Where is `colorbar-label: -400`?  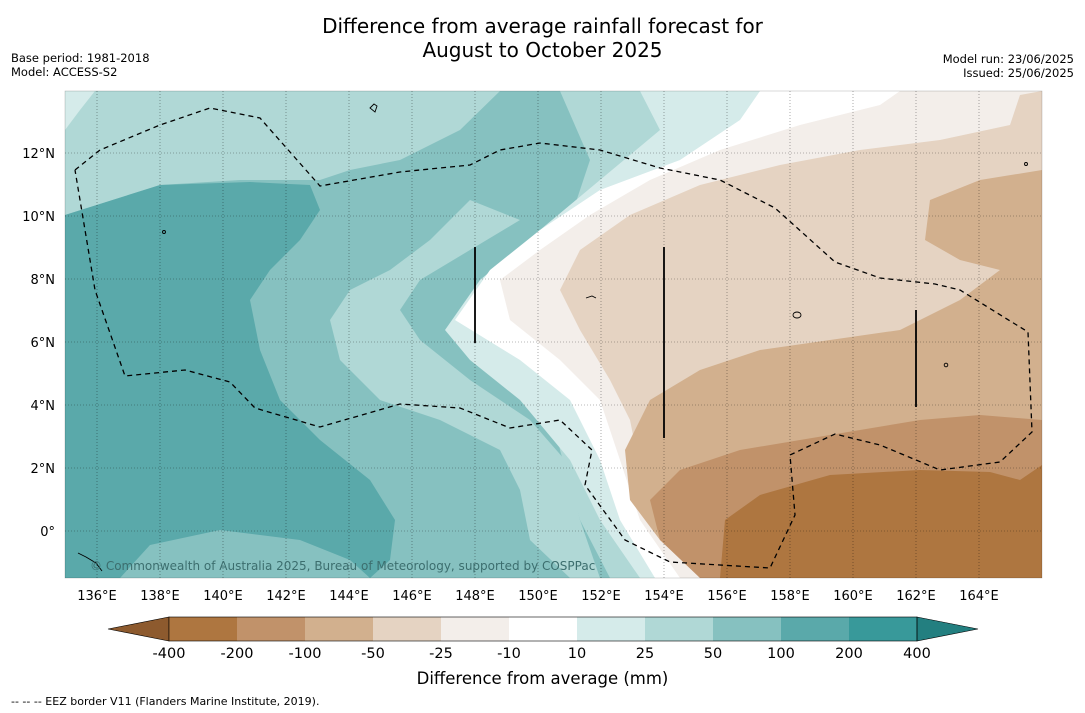
colorbar-label: -400 is located at coordinates (169, 654).